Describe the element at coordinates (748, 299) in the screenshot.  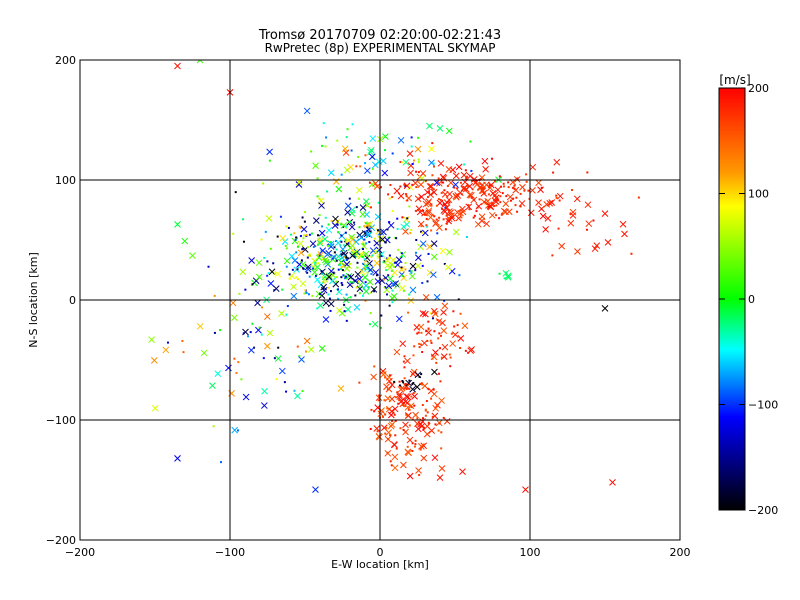
I see `colorbar-ticks: 200 100 0 −100 −200` at that location.